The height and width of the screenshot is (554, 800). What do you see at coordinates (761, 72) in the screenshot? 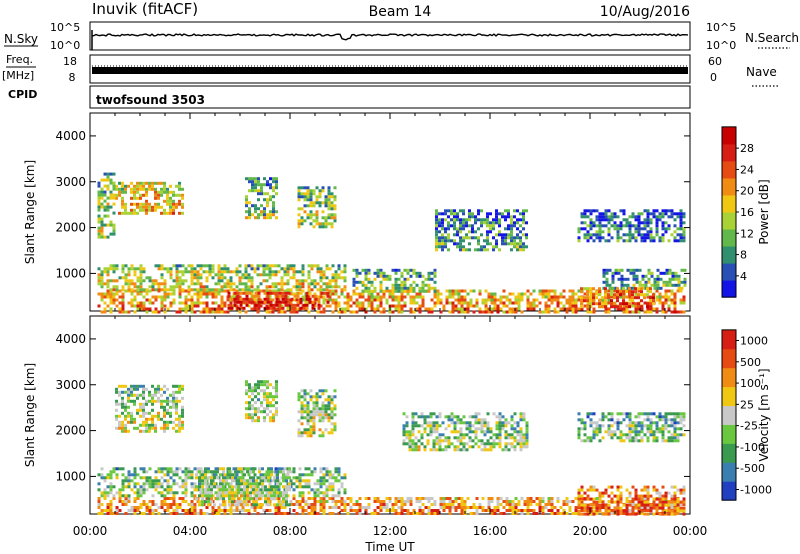
I see `nave-label: Nave` at bounding box center [761, 72].